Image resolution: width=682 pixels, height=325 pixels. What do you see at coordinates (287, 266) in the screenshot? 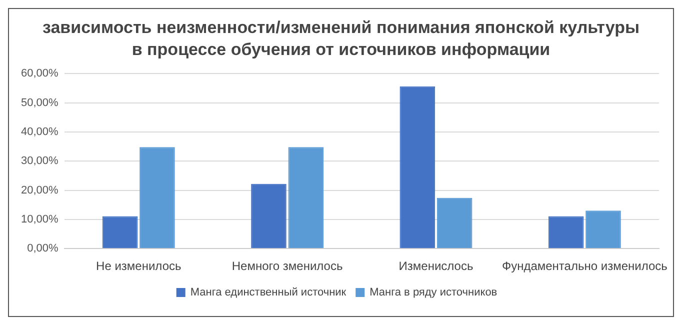
I see `x-tick-label: Немного зменилось` at bounding box center [287, 266].